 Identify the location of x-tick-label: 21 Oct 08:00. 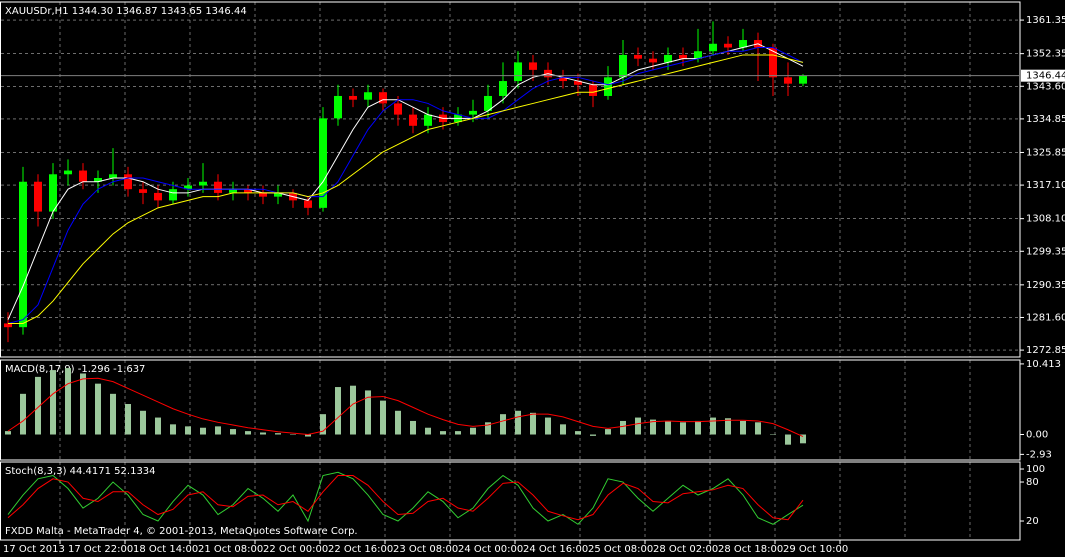
(230, 549).